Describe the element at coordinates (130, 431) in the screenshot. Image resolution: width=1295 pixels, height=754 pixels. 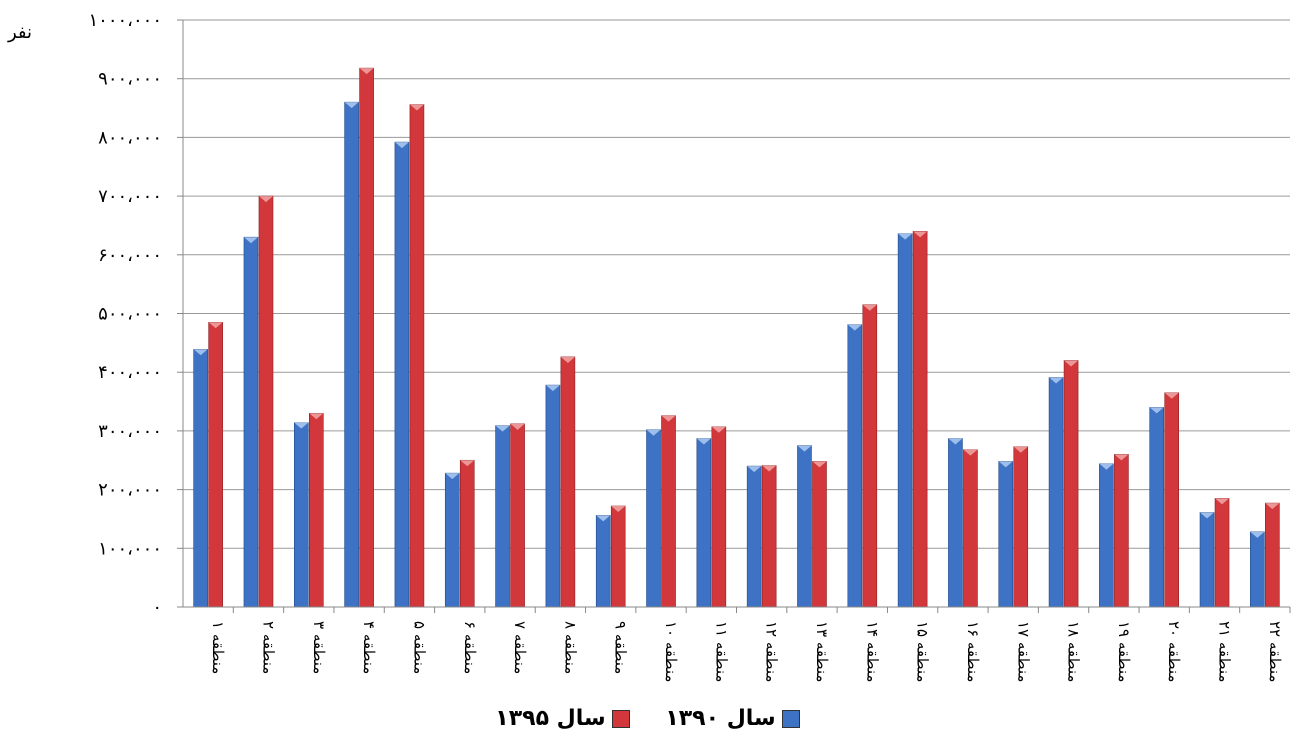
I see `y-tick-label: ٣٠٠،٠٠٠` at that location.